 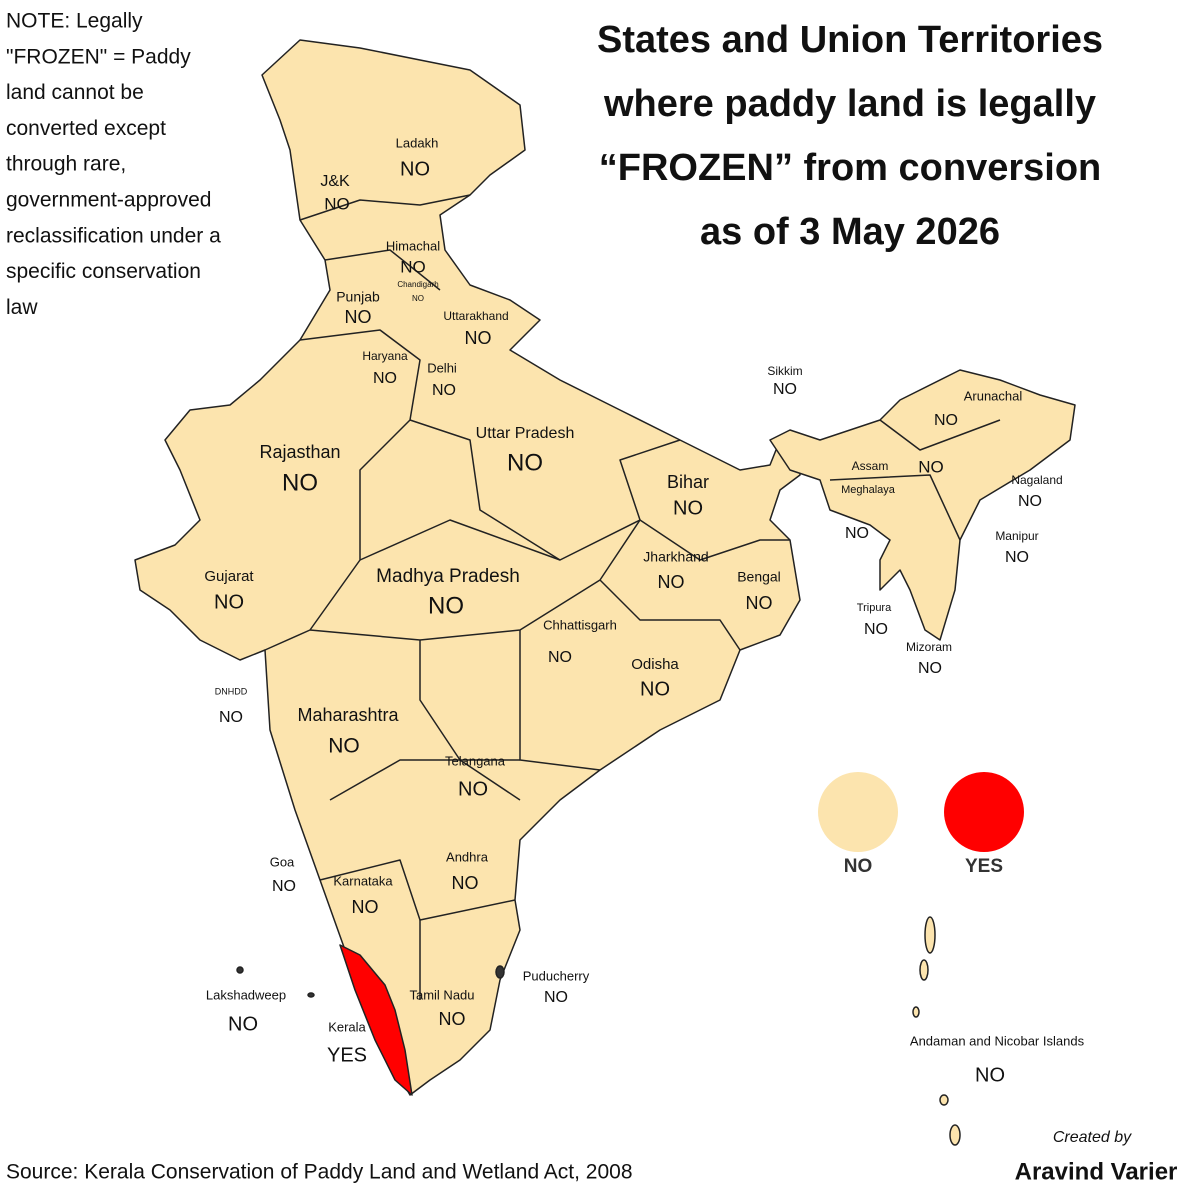 I want to click on legend: NO YES, so click(x=921, y=824).